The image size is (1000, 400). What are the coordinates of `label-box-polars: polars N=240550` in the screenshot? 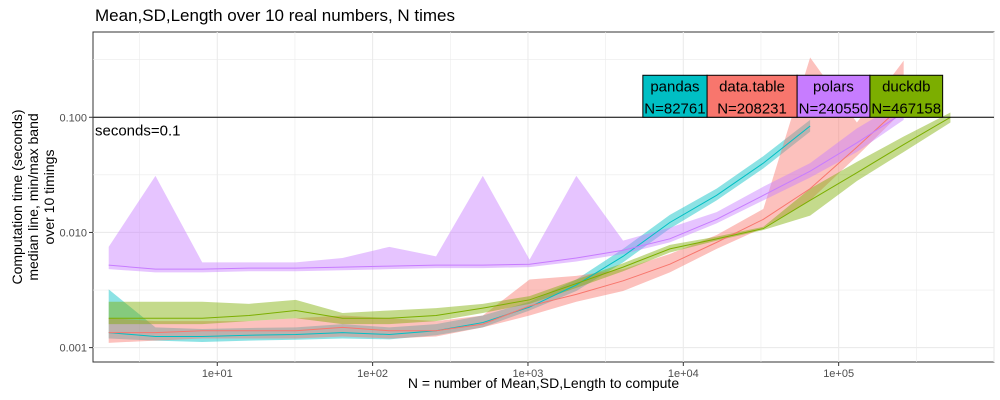 It's located at (833, 96).